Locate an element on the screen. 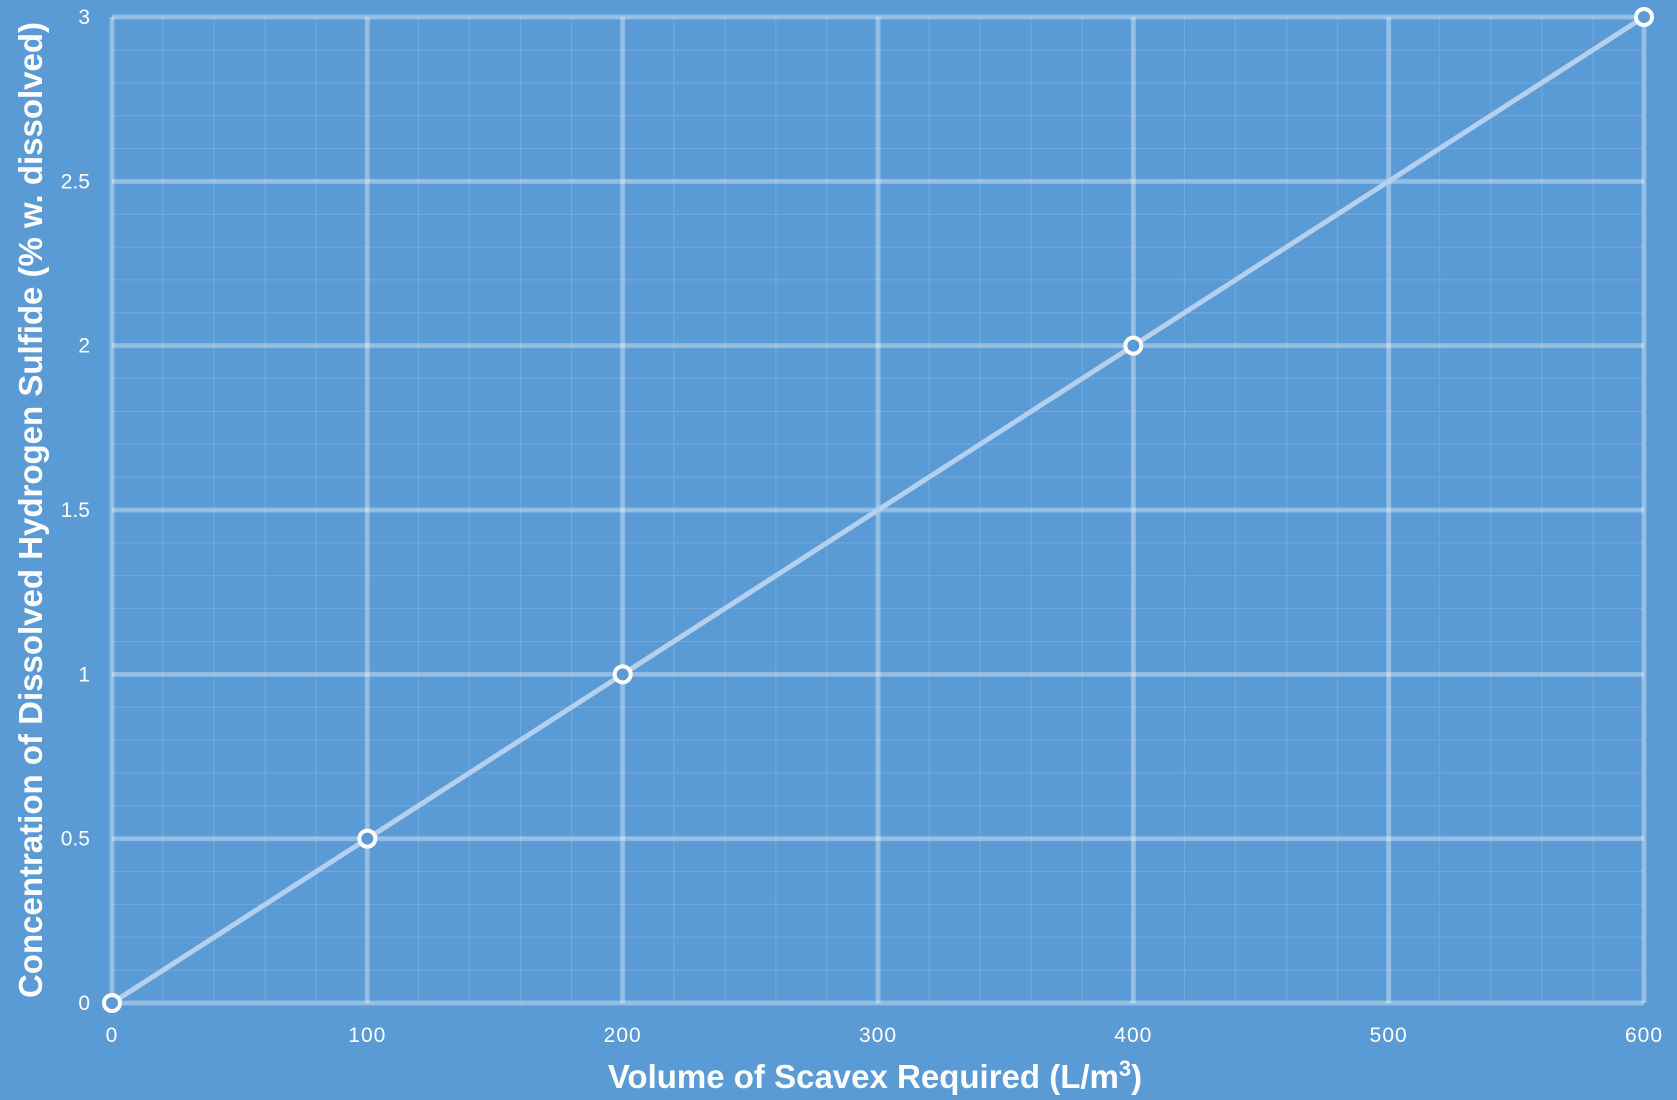 Image resolution: width=1677 pixels, height=1100 pixels. x-tick-label: 600 is located at coordinates (1644, 1035).